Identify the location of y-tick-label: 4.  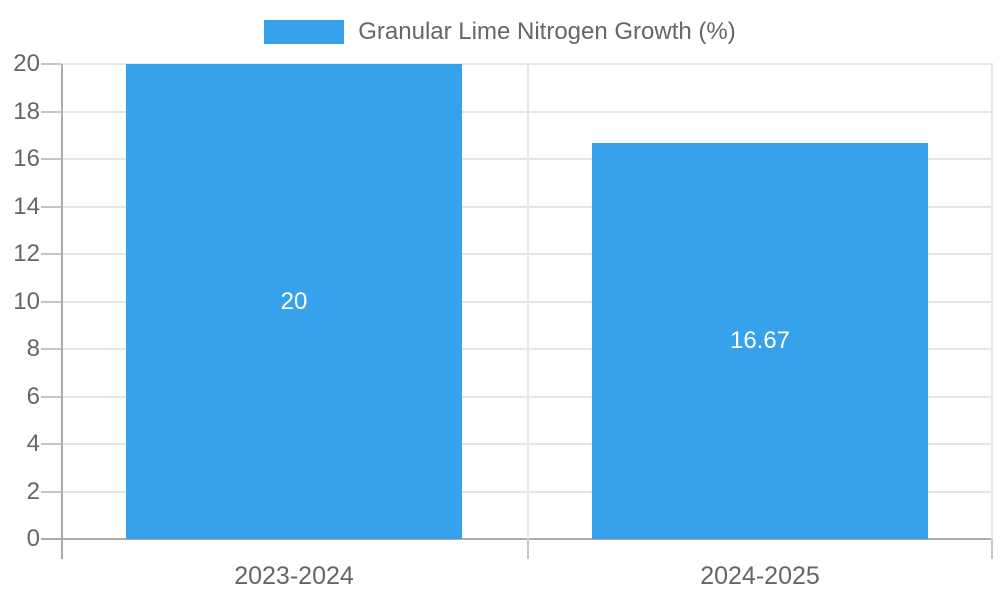
(33, 443).